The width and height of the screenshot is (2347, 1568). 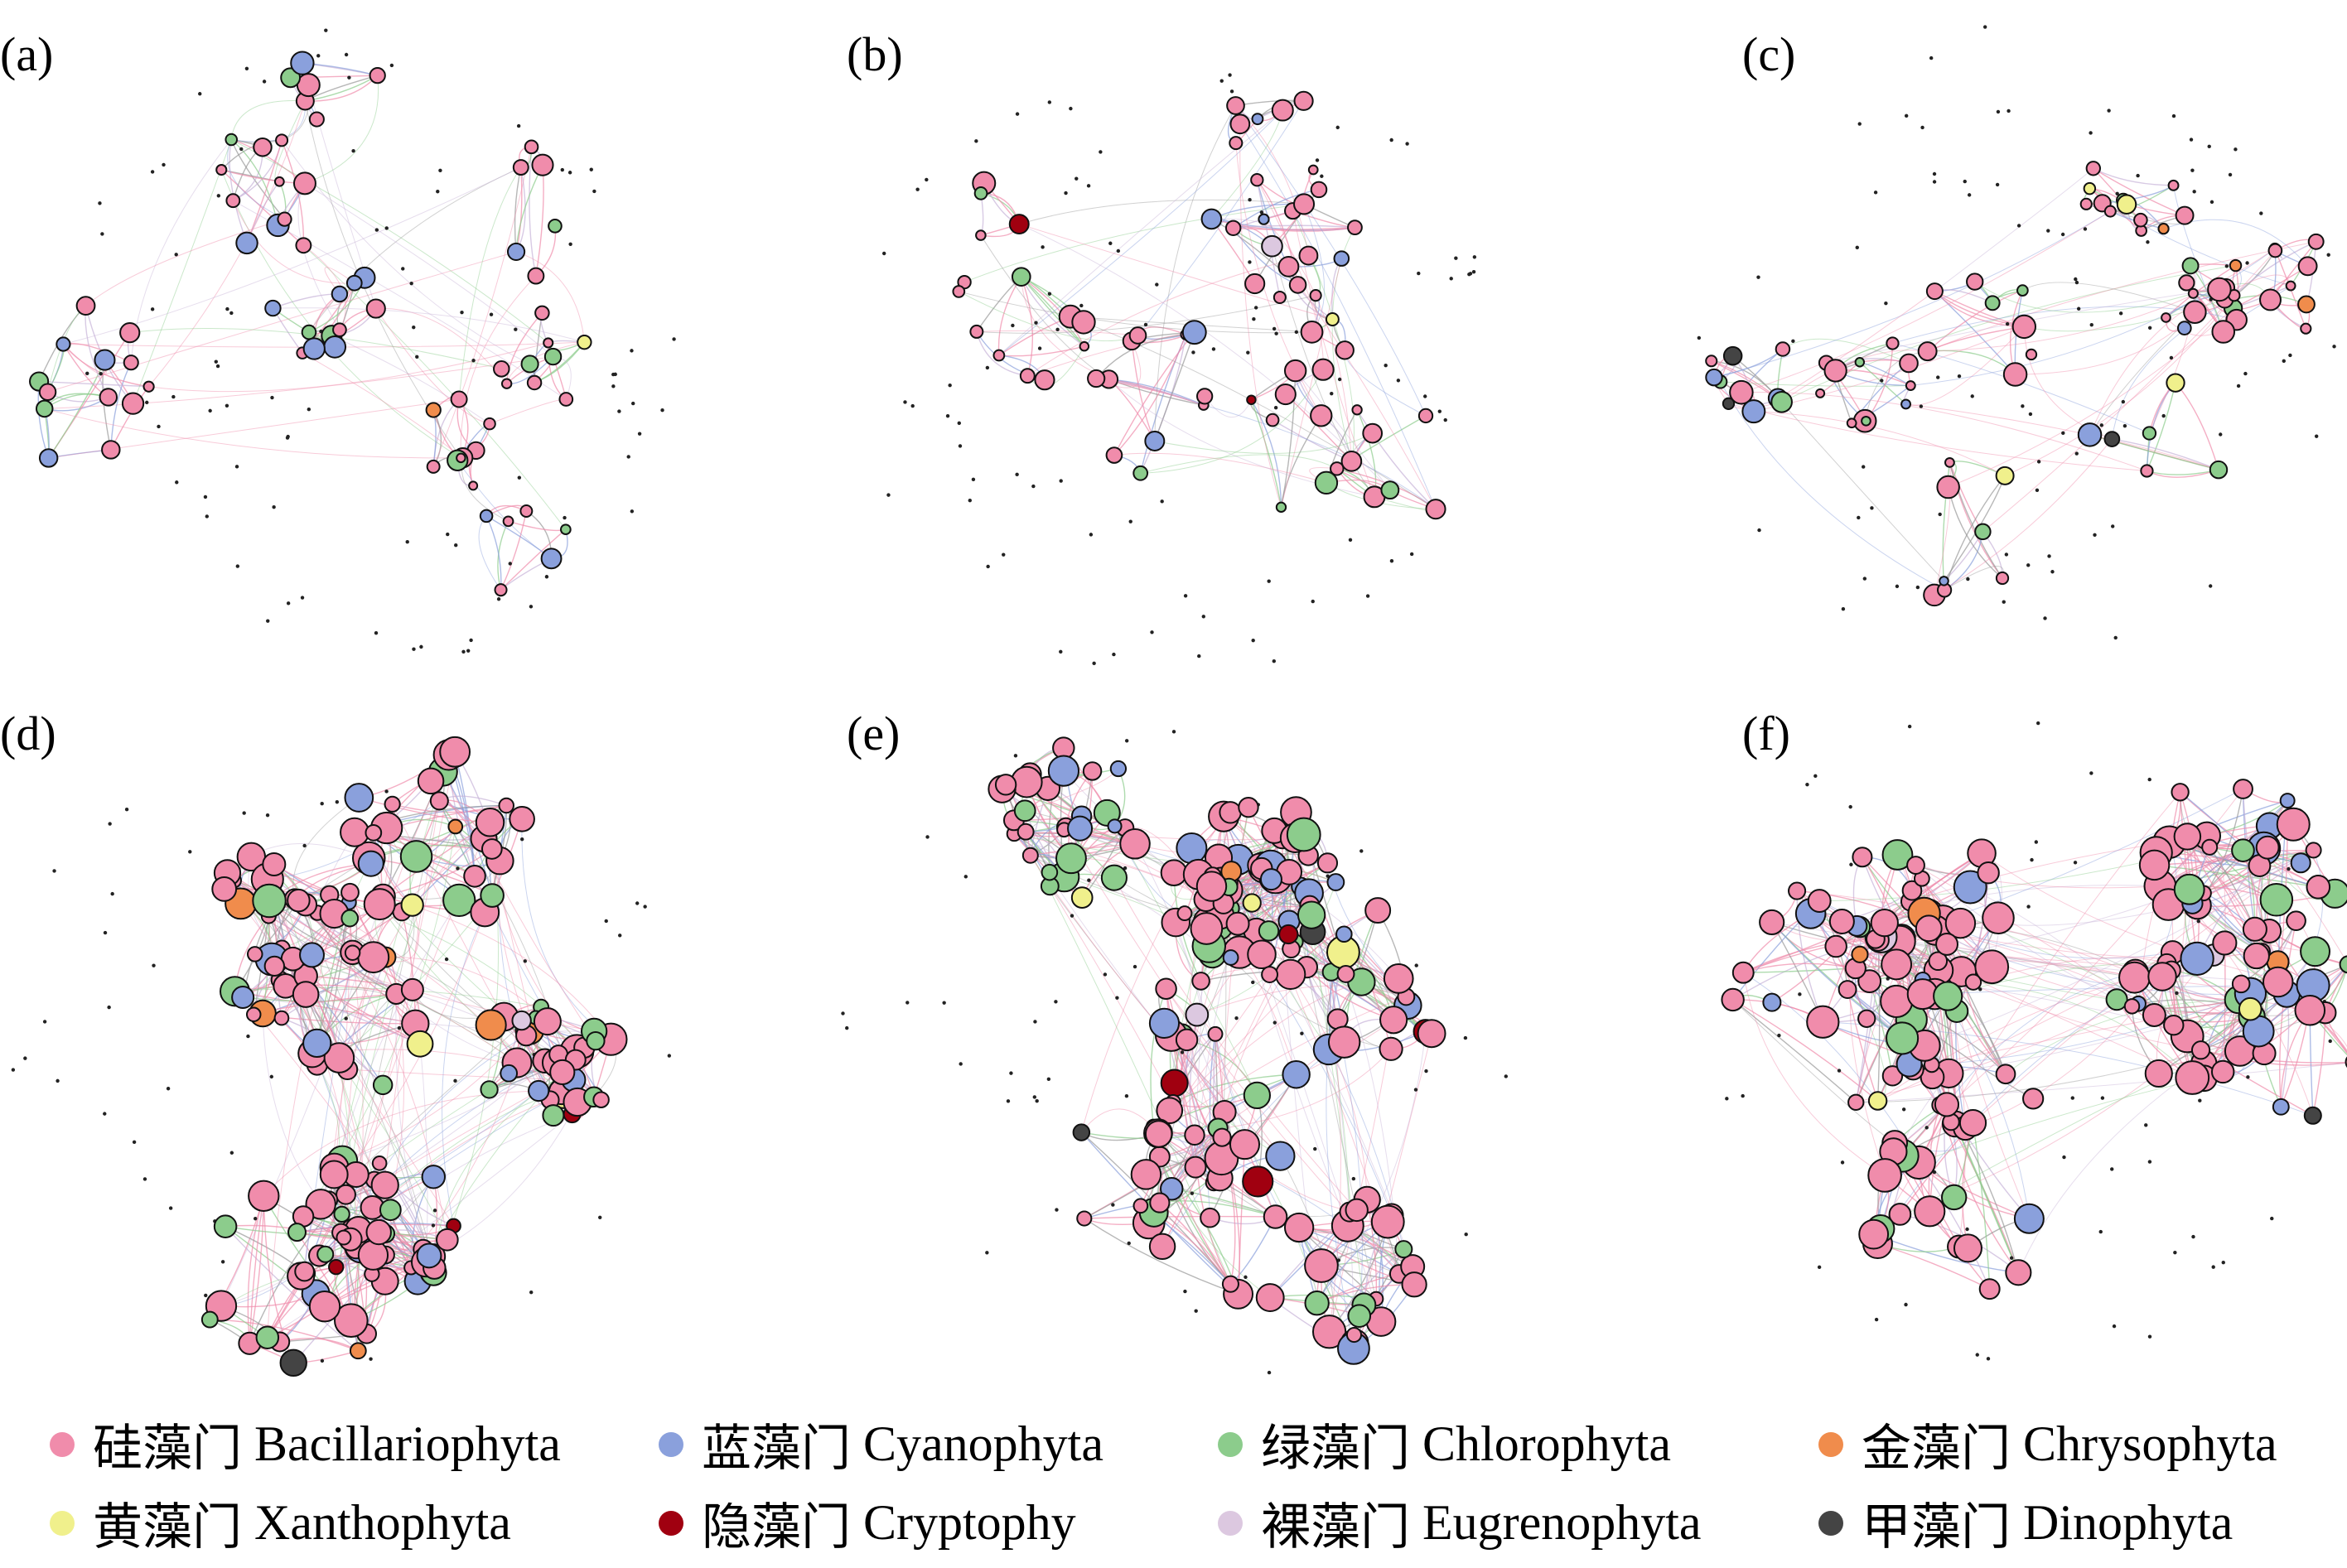 I want to click on legend-item-chlorophyta: 绿藻门 Chlorophyta, so click(x=1444, y=1444).